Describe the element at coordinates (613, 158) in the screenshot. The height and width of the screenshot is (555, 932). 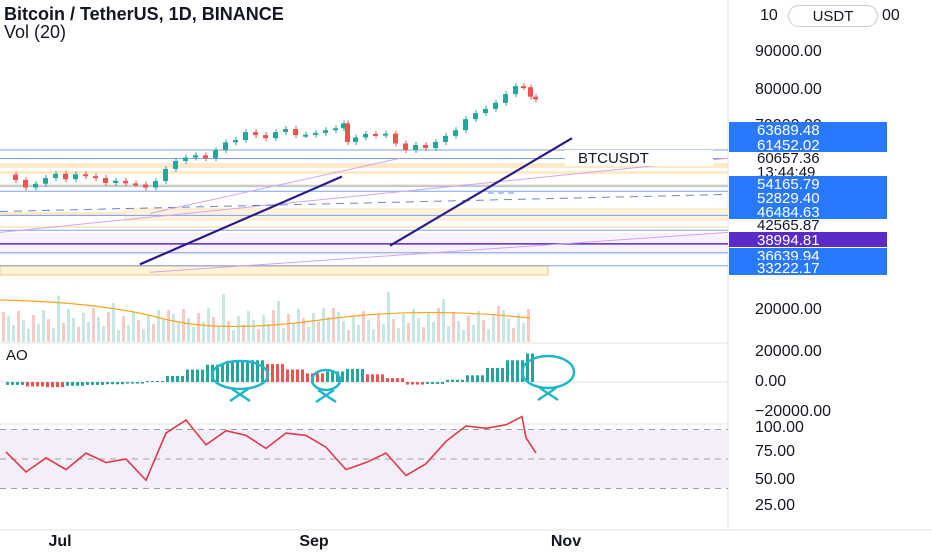
I see `series-label: BTCUSDT` at that location.